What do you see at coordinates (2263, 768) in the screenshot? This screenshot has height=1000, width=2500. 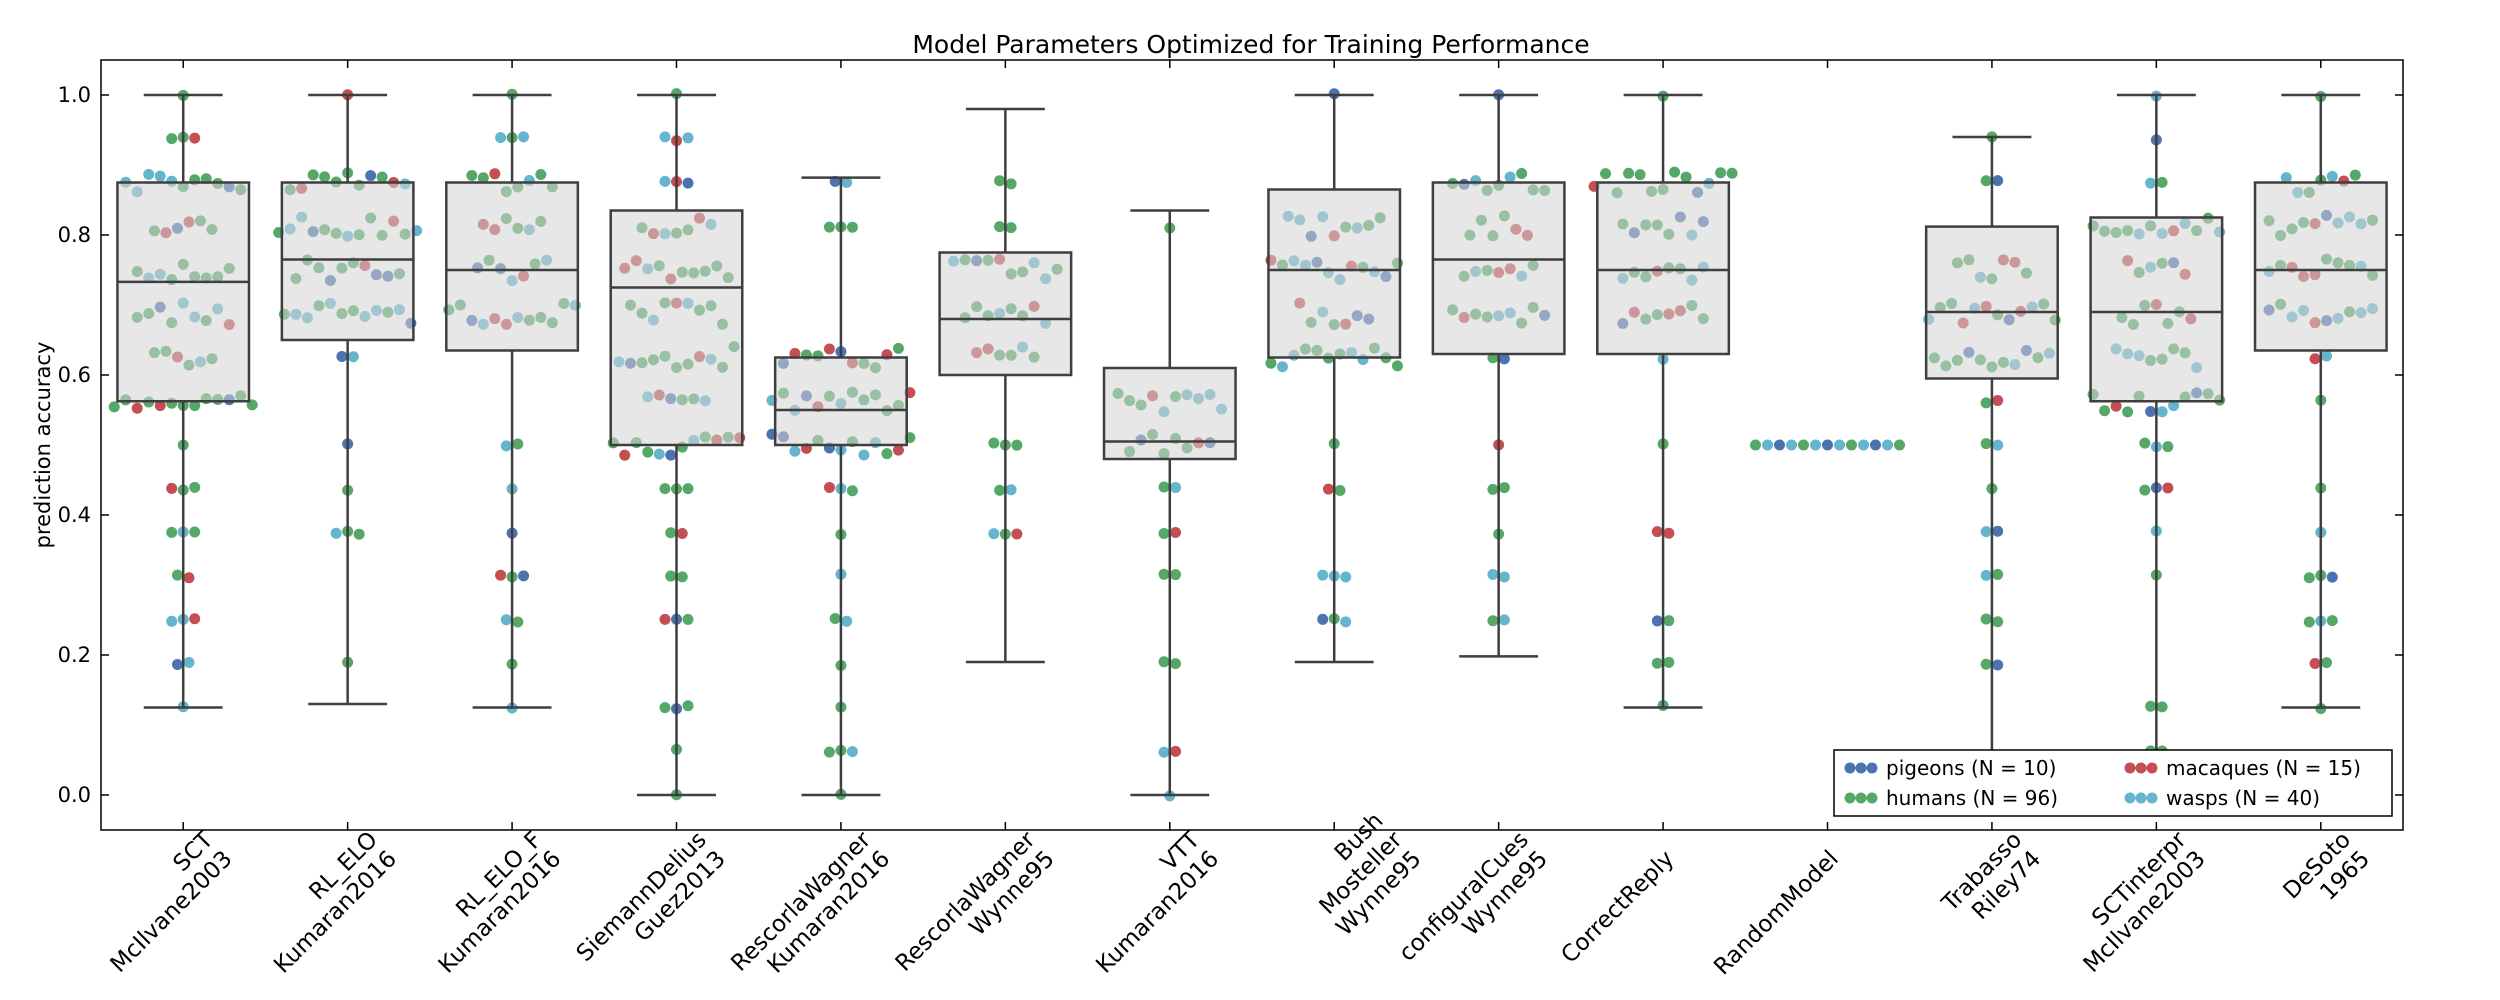 I see `legend-label: macaques (N = 15)` at bounding box center [2263, 768].